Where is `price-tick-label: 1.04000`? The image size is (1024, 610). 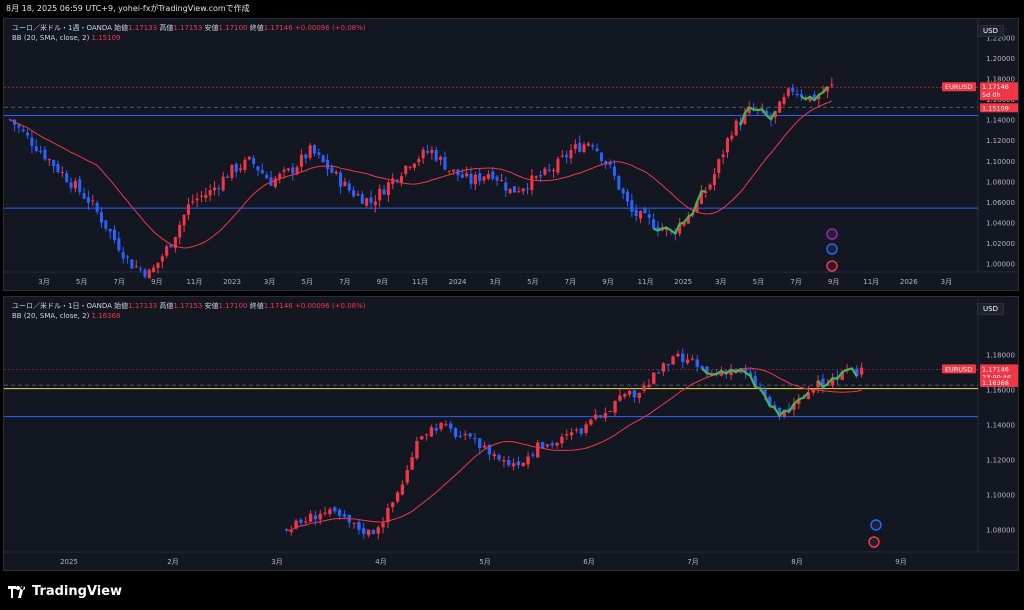
price-tick-label: 1.04000 is located at coordinates (1000, 224).